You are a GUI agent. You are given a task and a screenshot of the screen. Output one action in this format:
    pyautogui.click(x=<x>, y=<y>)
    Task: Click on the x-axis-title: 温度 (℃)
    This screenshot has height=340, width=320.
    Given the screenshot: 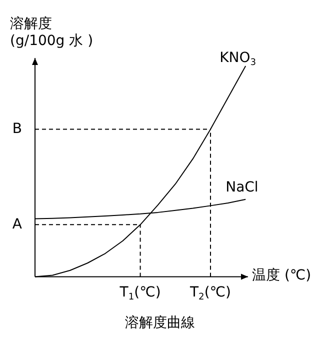 What is the action you would take?
    pyautogui.click(x=282, y=276)
    